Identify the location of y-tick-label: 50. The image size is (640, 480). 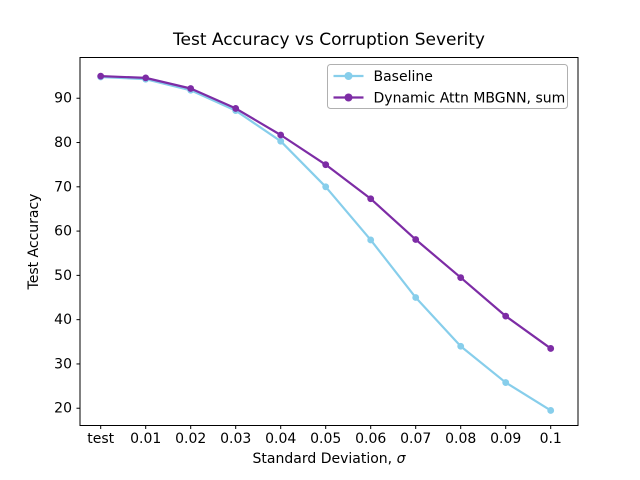
(63, 276).